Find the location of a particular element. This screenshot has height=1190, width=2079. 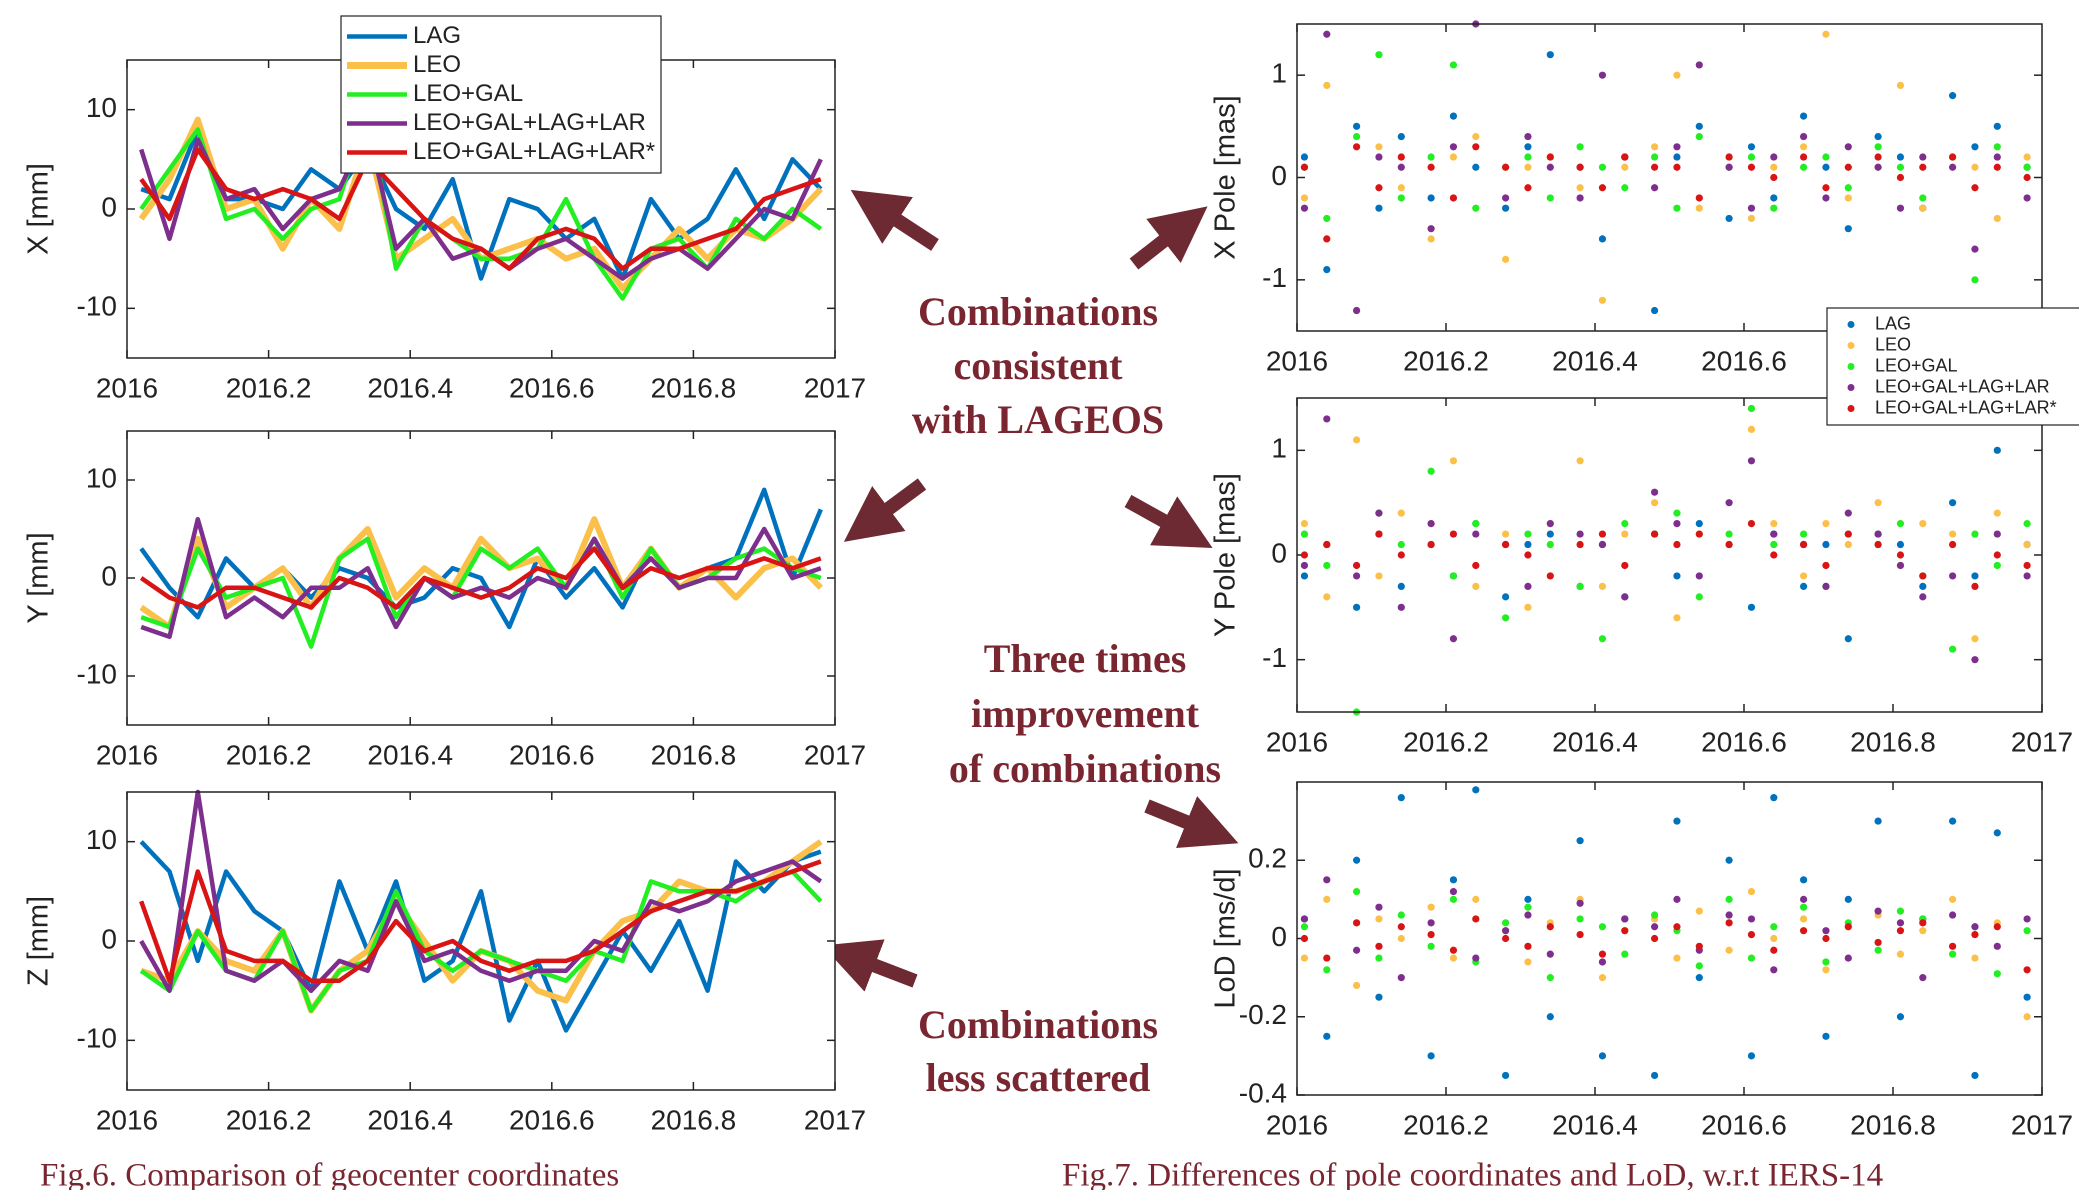

y-tick-label: -1 is located at coordinates (1274, 277).